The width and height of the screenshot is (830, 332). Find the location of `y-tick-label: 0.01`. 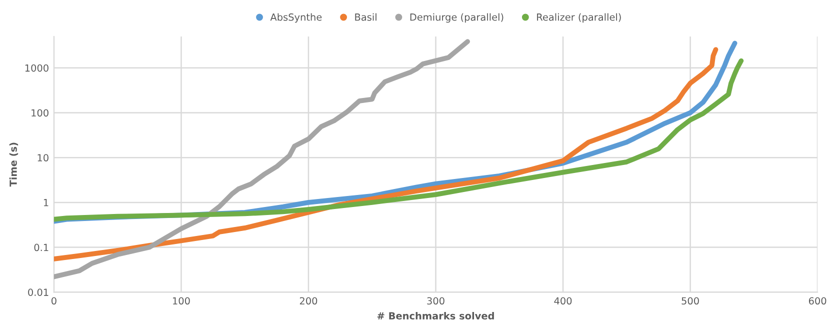

y-tick-label: 0.01 is located at coordinates (38, 292).